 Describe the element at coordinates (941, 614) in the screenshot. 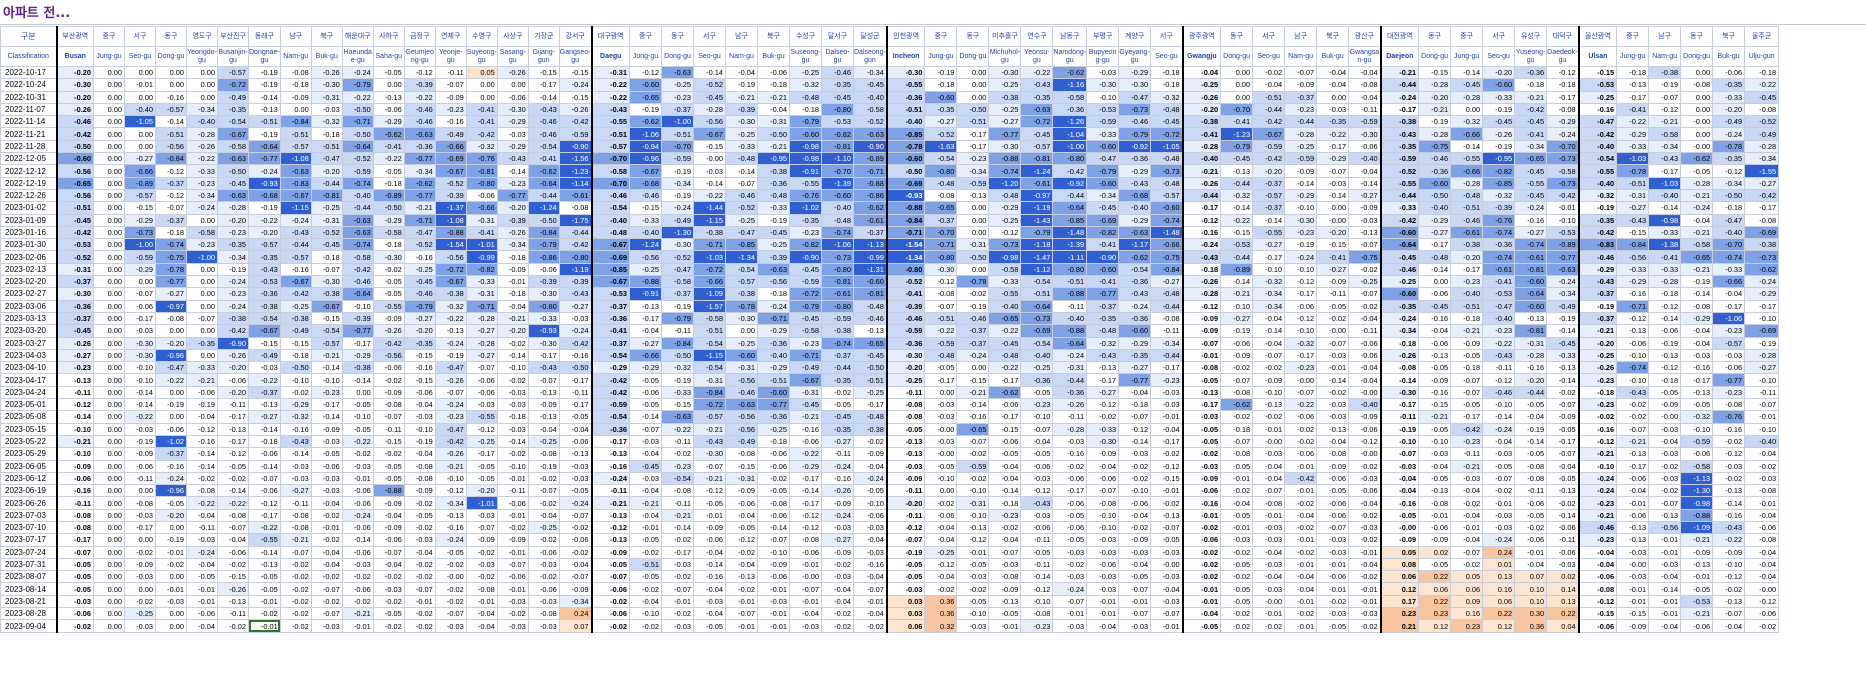

I see `value-cell: 0.36` at that location.